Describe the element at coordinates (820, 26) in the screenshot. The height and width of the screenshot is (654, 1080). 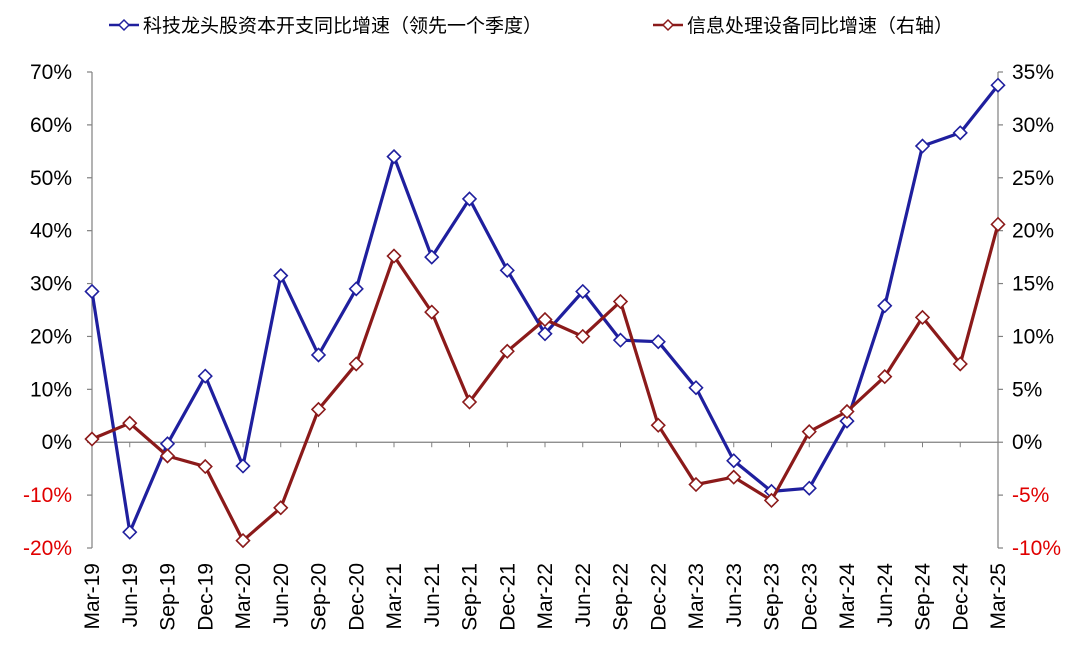
I see `legend-label-equipment: 信息处理设备同比增速（右轴）` at that location.